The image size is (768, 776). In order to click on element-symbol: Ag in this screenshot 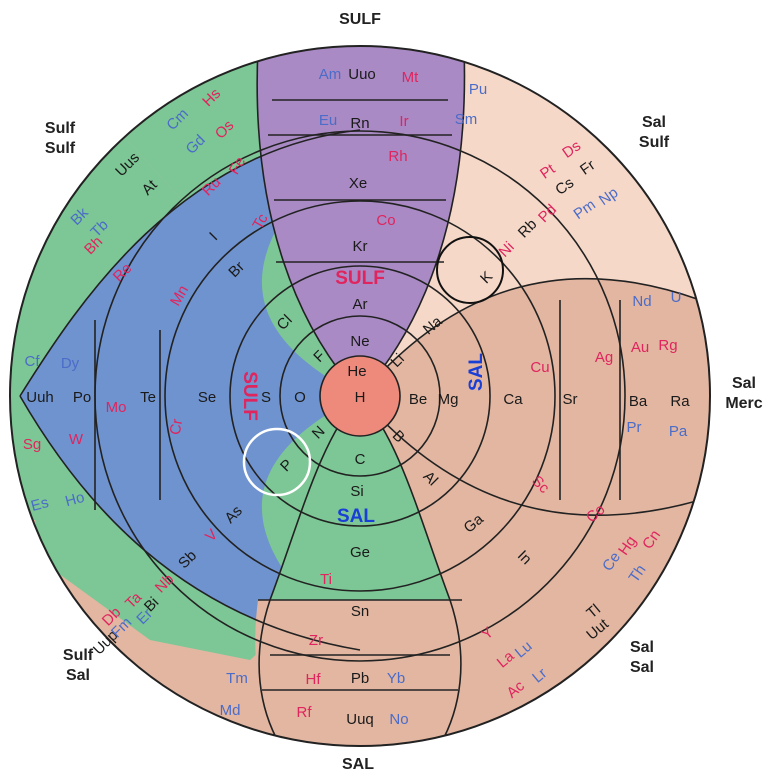, I will do `click(604, 357)`.